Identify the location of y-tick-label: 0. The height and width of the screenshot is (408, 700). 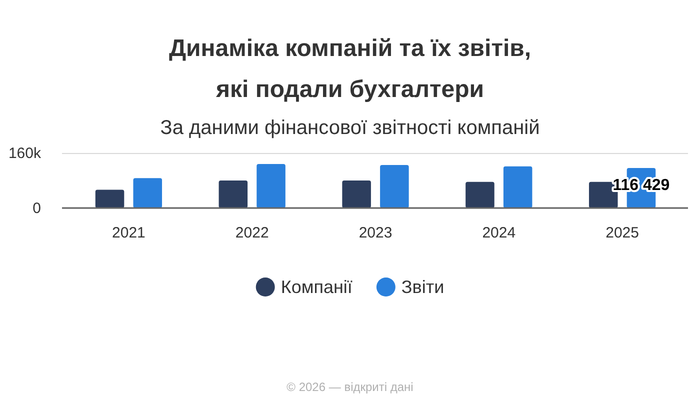
(36, 208).